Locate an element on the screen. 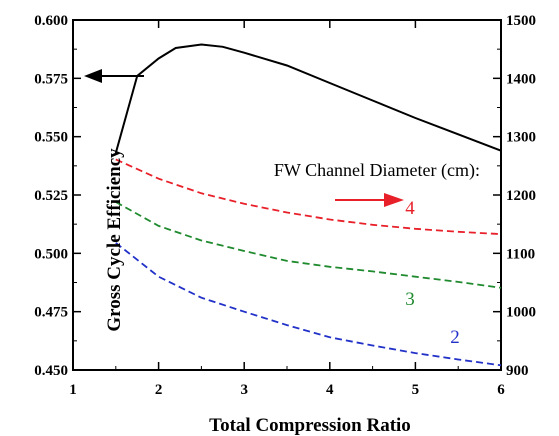 This screenshot has width=559, height=436. y-right-tick-label: 1300 is located at coordinates (521, 138).